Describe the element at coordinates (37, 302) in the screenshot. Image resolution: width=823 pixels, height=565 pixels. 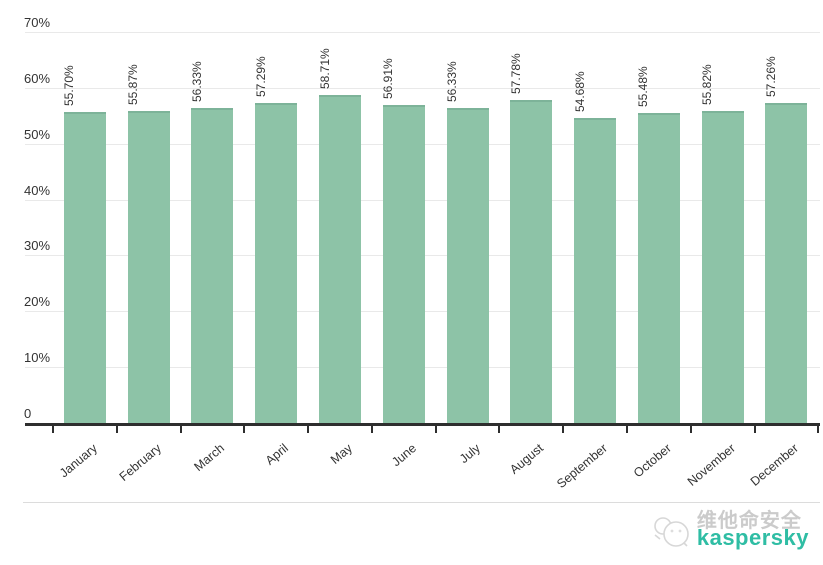
I see `y-axis-tick-label: 20%` at that location.